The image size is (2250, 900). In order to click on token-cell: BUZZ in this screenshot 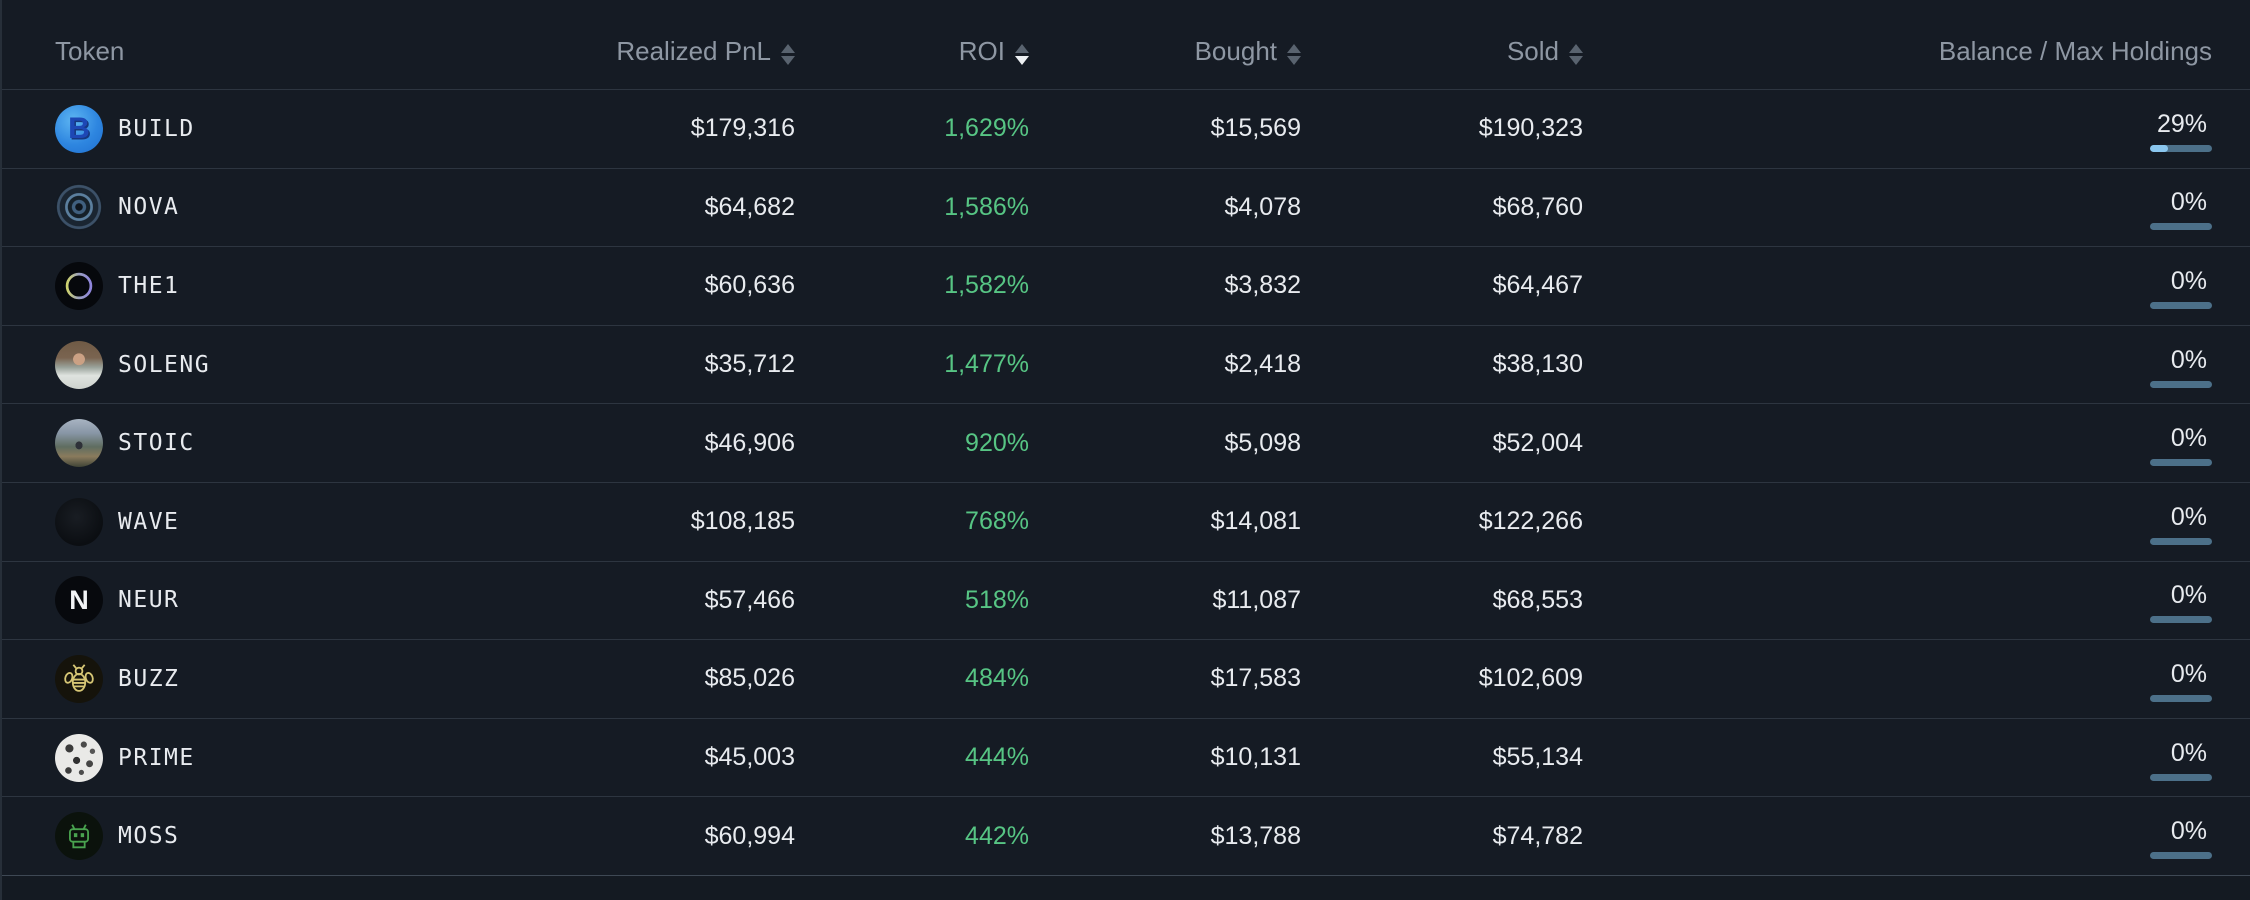, I will do `click(282, 679)`.